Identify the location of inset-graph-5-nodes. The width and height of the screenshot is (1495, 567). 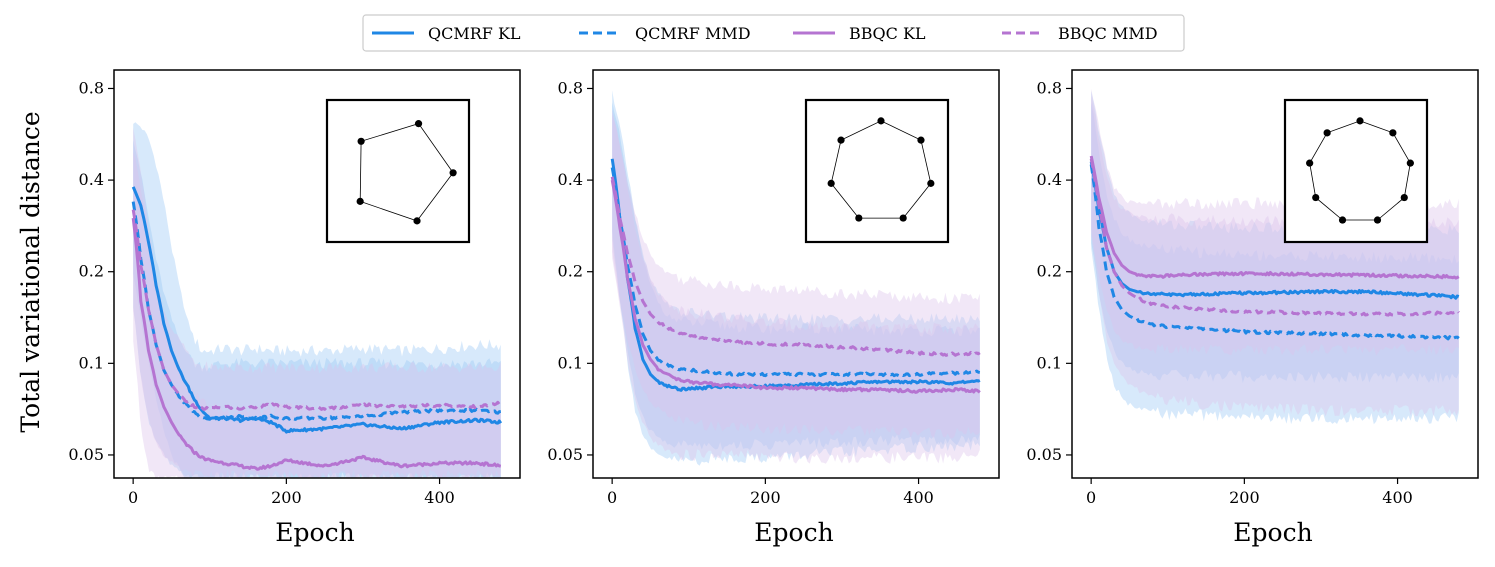
(398, 171).